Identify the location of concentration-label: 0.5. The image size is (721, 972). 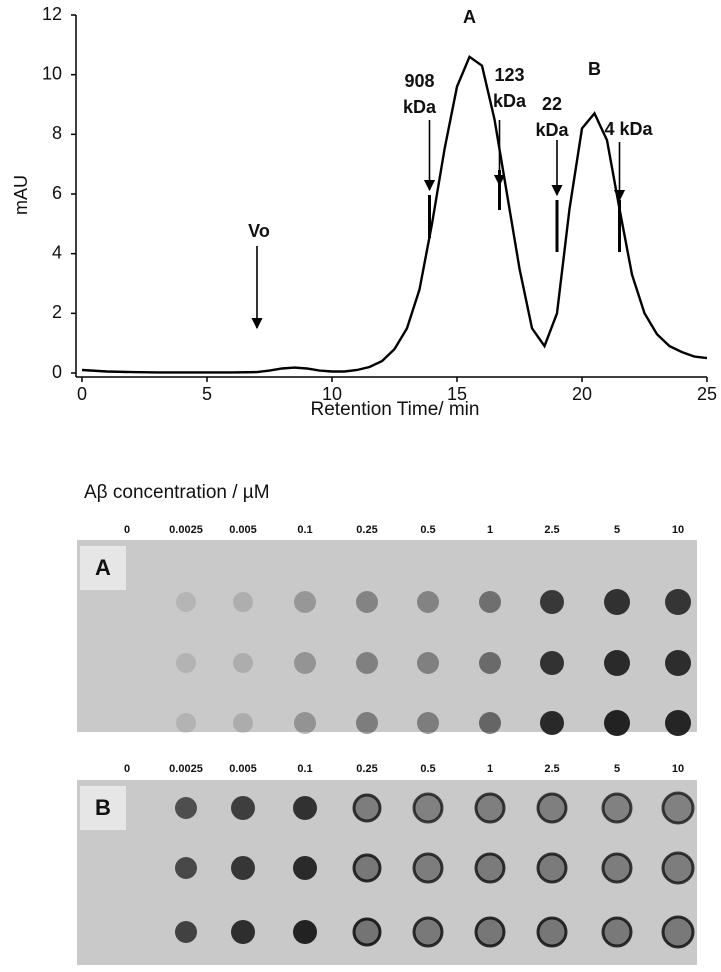
(427, 769).